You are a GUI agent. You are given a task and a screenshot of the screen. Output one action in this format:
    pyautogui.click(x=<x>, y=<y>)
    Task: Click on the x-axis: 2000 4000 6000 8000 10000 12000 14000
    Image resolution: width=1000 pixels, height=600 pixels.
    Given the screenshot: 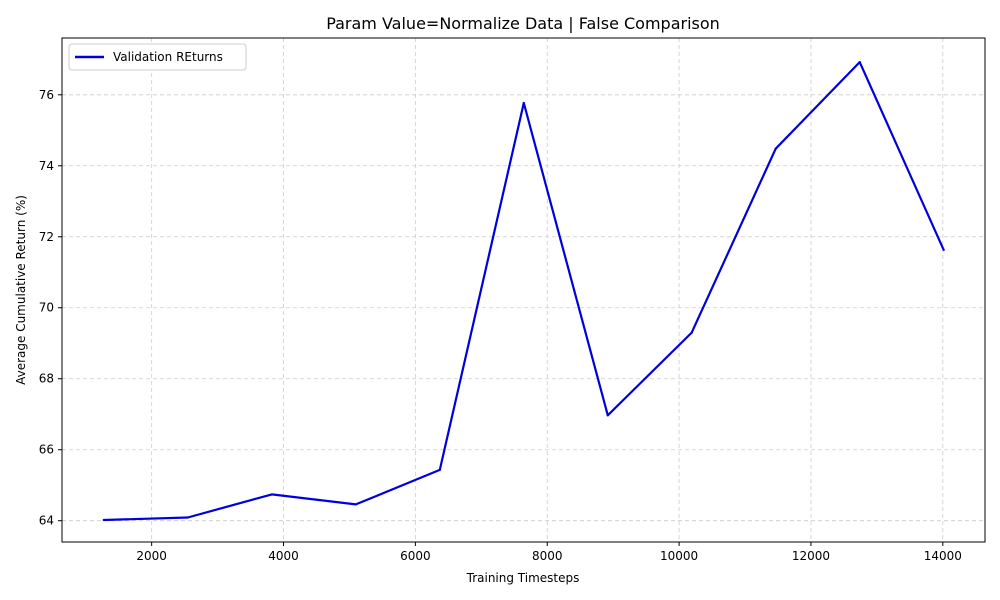 What is the action you would take?
    pyautogui.click(x=549, y=552)
    